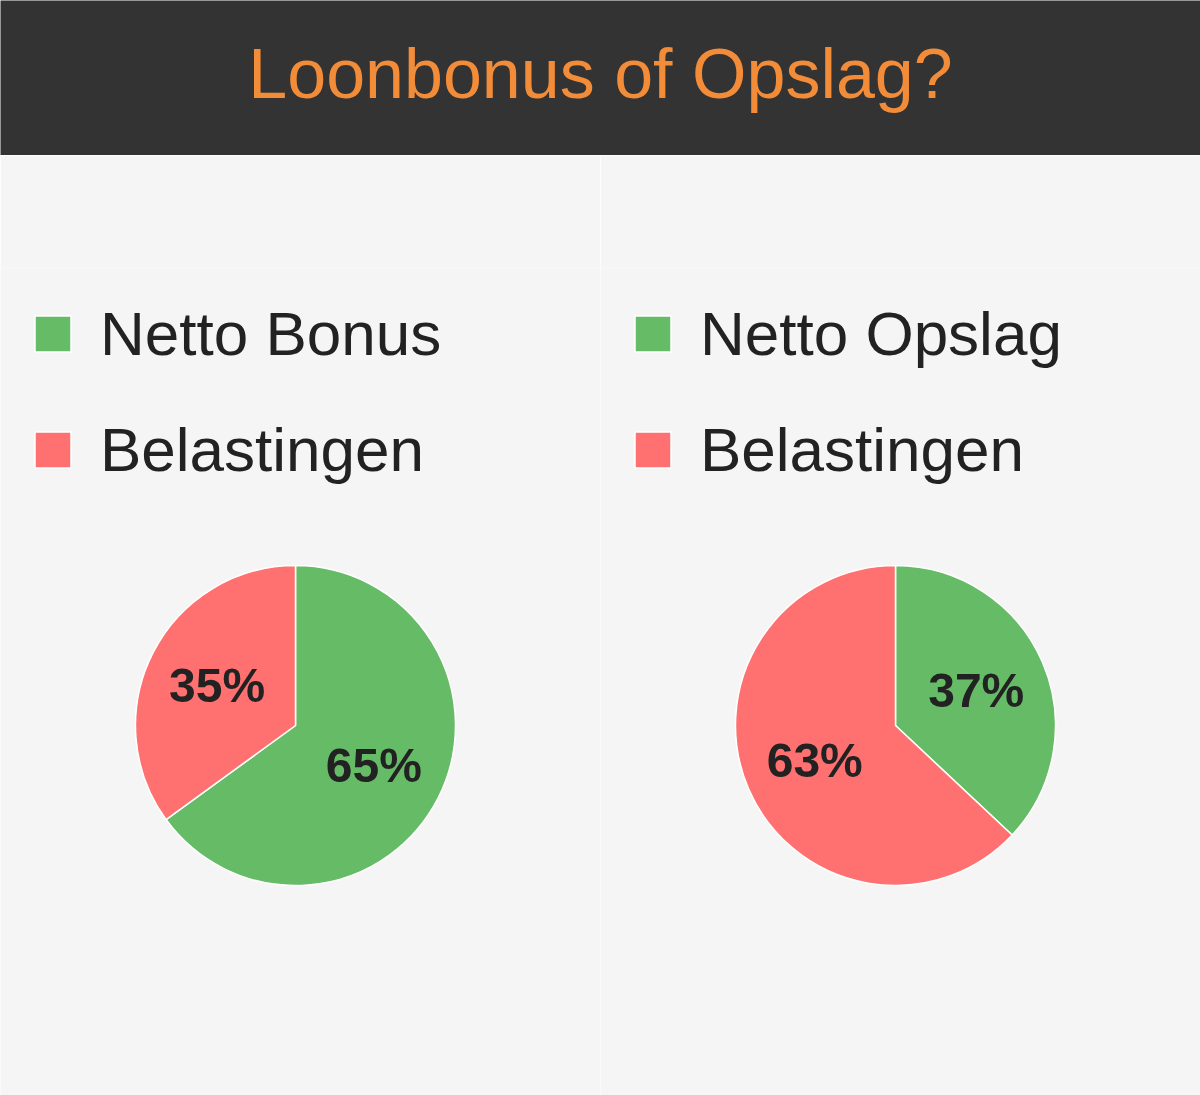  Describe the element at coordinates (271, 333) in the screenshot. I see `legend-label: Netto Bonus` at that location.